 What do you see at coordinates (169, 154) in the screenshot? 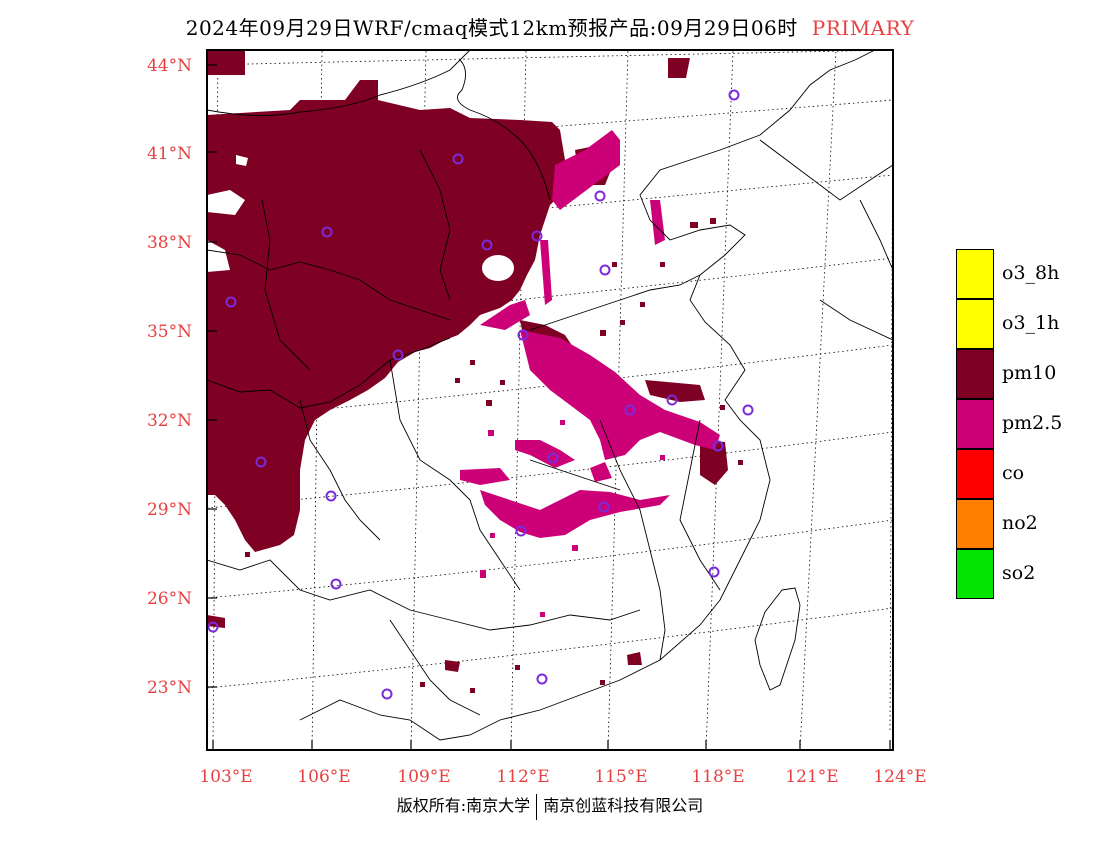
I see `lat-label: 41°N` at bounding box center [169, 154].